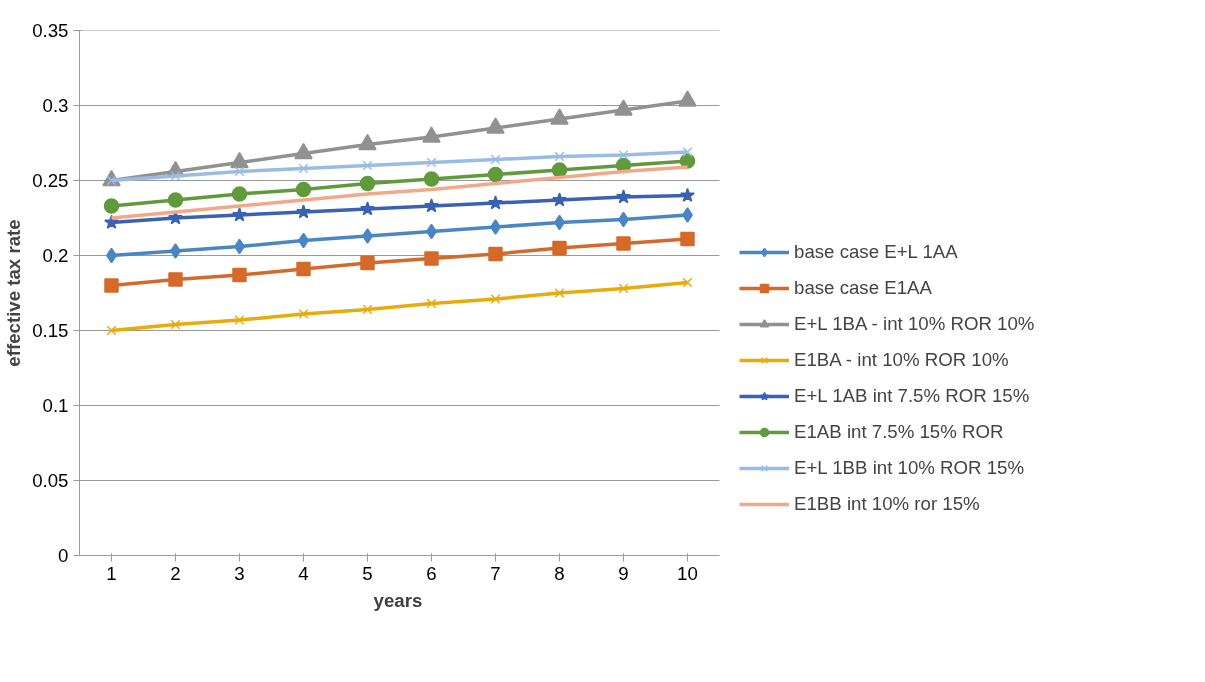 This screenshot has height=682, width=1205. Describe the element at coordinates (50, 480) in the screenshot. I see `y-tick-label: 0.05` at that location.